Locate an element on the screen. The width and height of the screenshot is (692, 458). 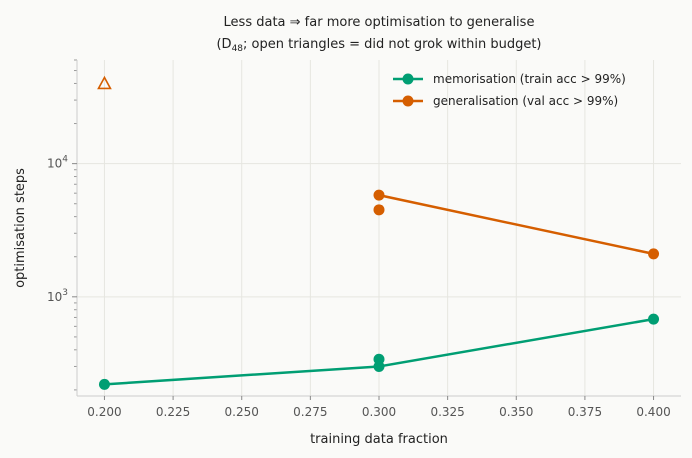
legend-label-memorisation: memorisation (train acc > 99%) is located at coordinates (529, 79).